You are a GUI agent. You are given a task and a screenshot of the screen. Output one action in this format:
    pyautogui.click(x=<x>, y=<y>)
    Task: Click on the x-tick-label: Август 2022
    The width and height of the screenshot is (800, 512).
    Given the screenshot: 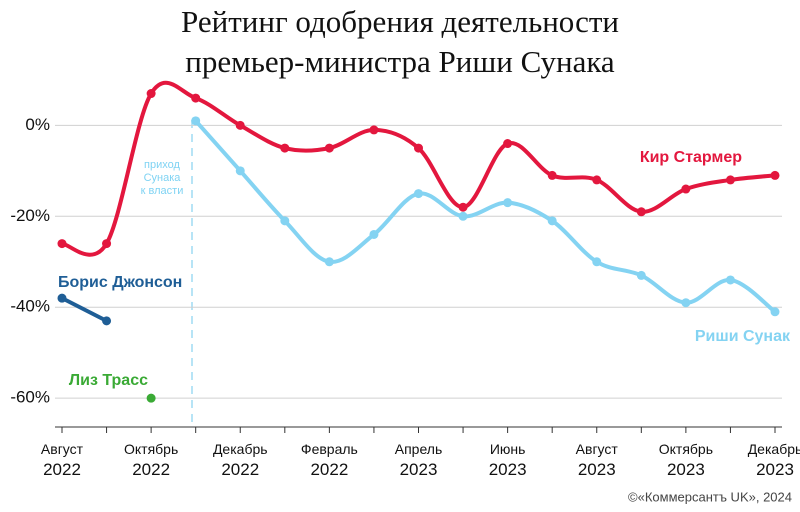 What is the action you would take?
    pyautogui.click(x=62, y=460)
    